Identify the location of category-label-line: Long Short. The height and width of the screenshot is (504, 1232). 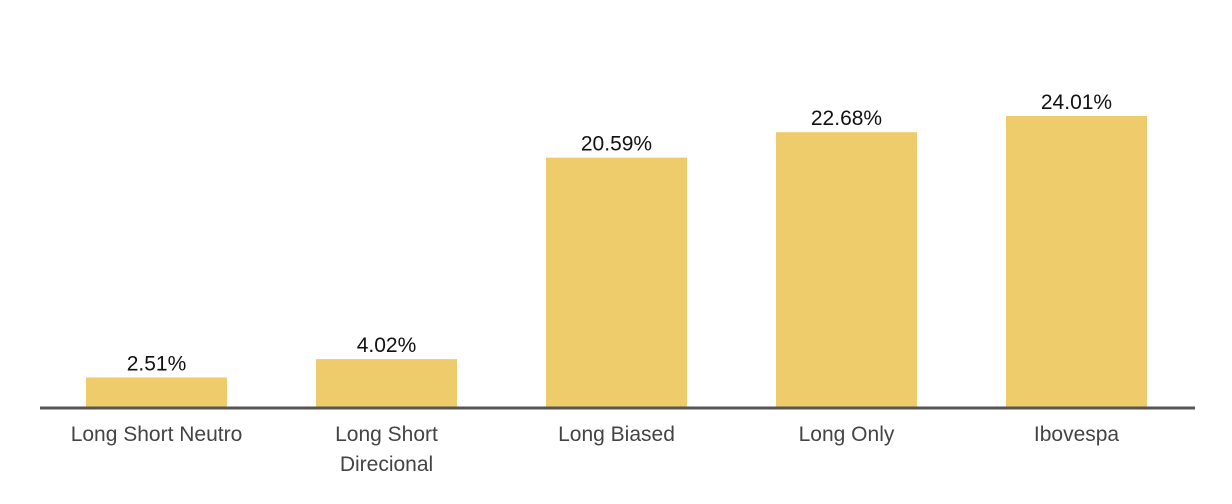
(386, 434).